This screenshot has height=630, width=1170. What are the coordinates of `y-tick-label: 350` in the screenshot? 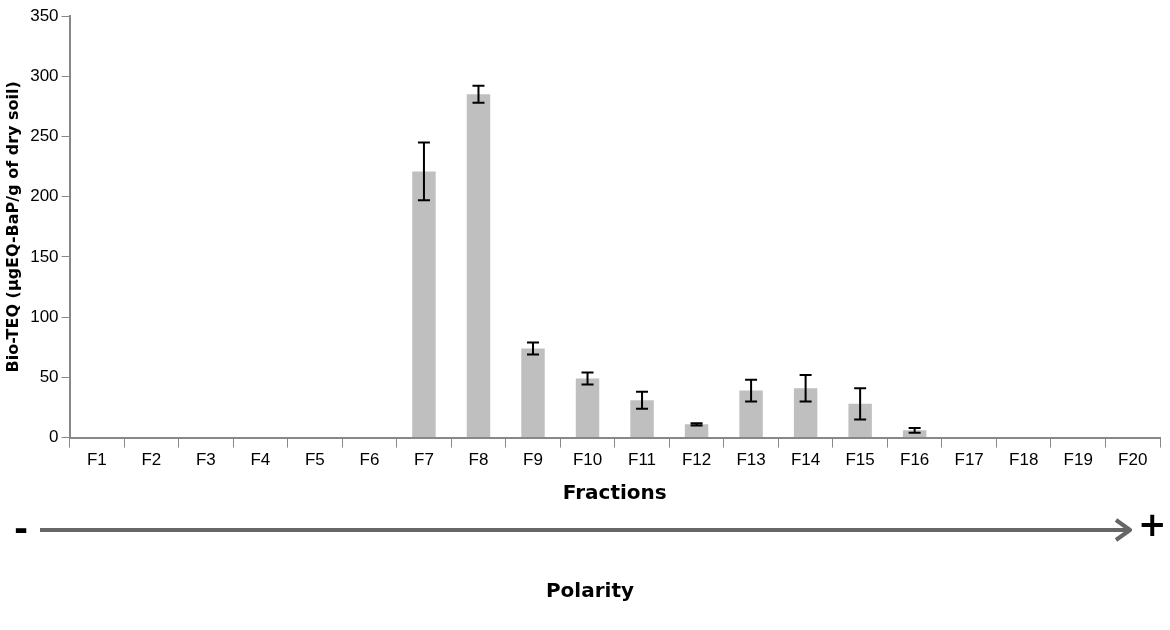 It's located at (44, 15).